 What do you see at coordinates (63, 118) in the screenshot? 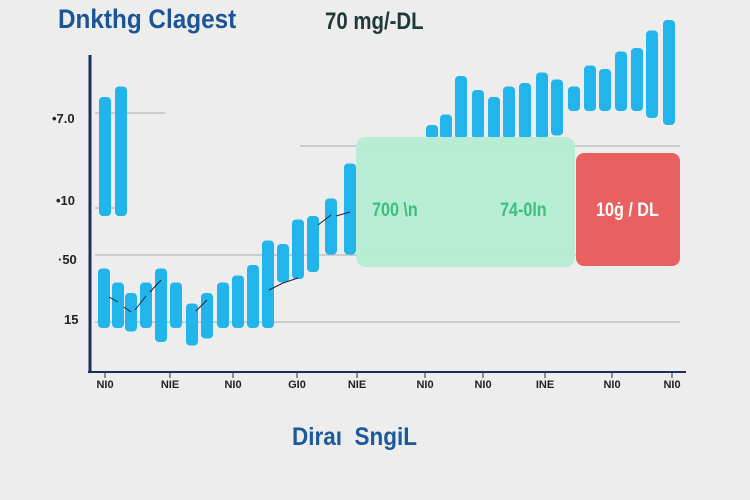
I see `y-tick-label: •7.0` at bounding box center [63, 118].